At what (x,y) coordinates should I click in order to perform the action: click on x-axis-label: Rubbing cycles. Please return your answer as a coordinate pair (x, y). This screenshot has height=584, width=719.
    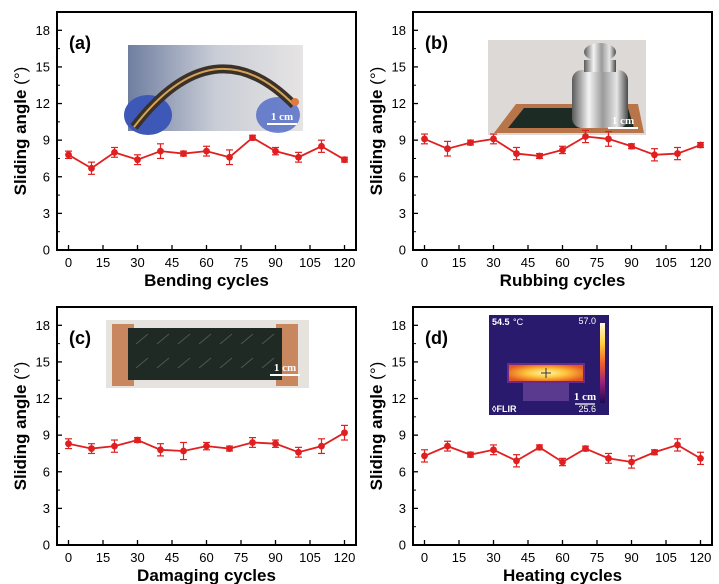
    Looking at the image, I should click on (563, 280).